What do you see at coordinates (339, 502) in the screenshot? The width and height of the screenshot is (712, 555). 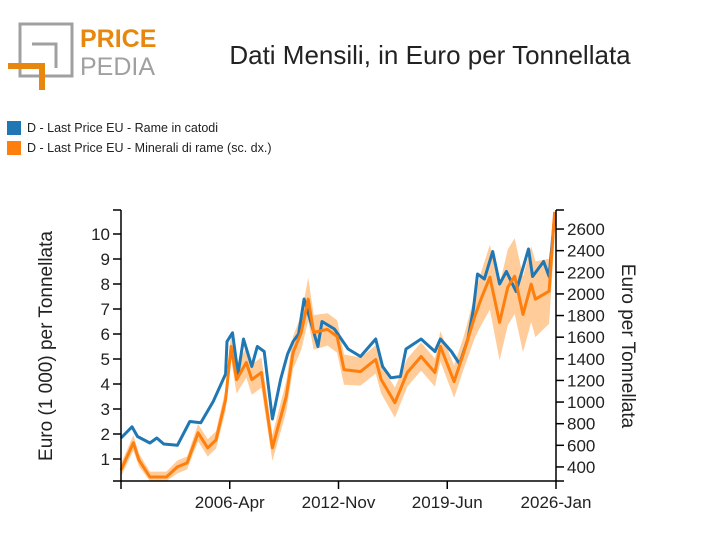 I see `x-tick-label: 2012-Nov` at bounding box center [339, 502].